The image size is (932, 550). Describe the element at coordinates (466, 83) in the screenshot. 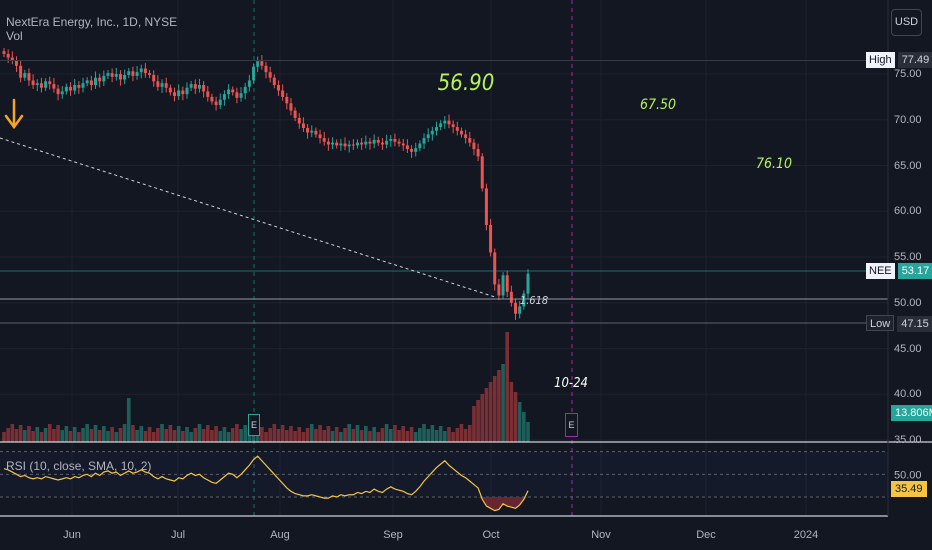

I see `target-label-56-90: 56.90` at that location.